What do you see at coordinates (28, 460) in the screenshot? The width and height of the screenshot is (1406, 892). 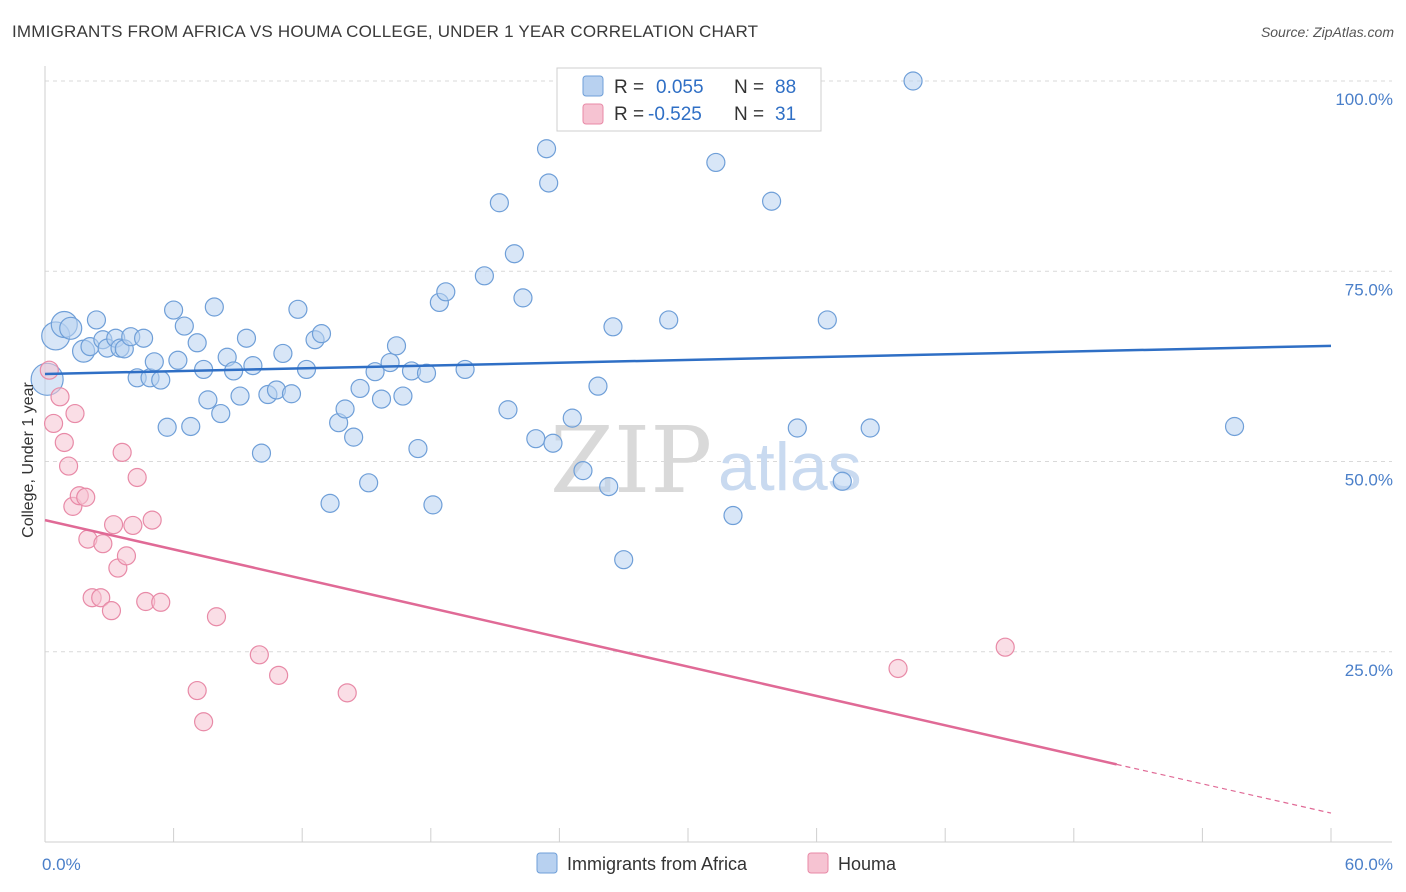 I see `y-axis-label: College, Under 1 year` at bounding box center [28, 460].